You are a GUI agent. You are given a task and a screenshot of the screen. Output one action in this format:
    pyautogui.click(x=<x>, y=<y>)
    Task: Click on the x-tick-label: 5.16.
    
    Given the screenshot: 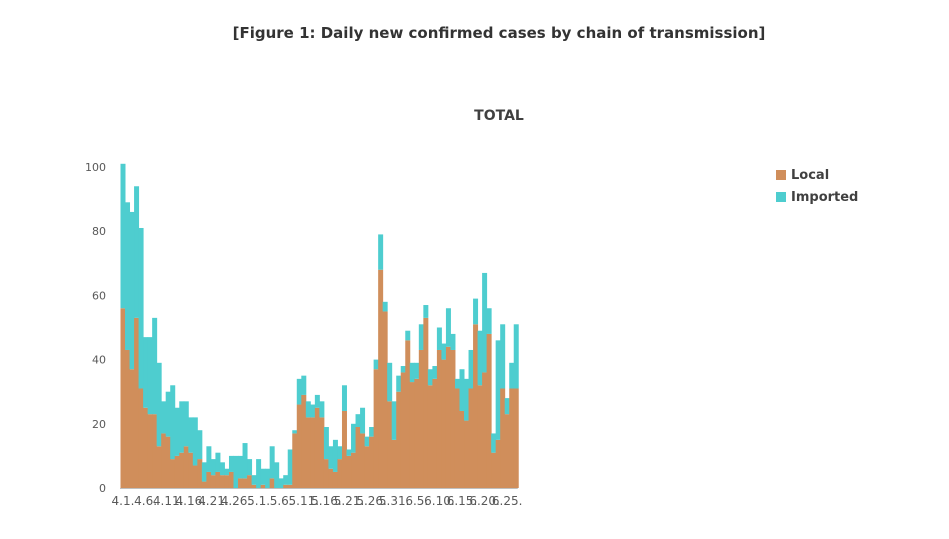 What is the action you would take?
    pyautogui.click(x=326, y=501)
    